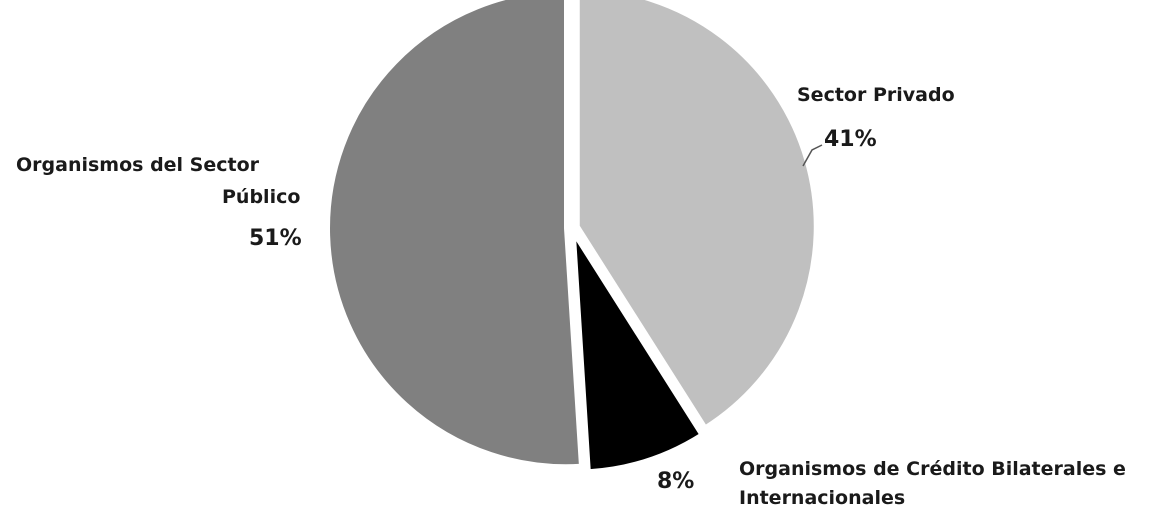  What do you see at coordinates (676, 481) in the screenshot?
I see `data-label-organismos-credito: 8%` at bounding box center [676, 481].